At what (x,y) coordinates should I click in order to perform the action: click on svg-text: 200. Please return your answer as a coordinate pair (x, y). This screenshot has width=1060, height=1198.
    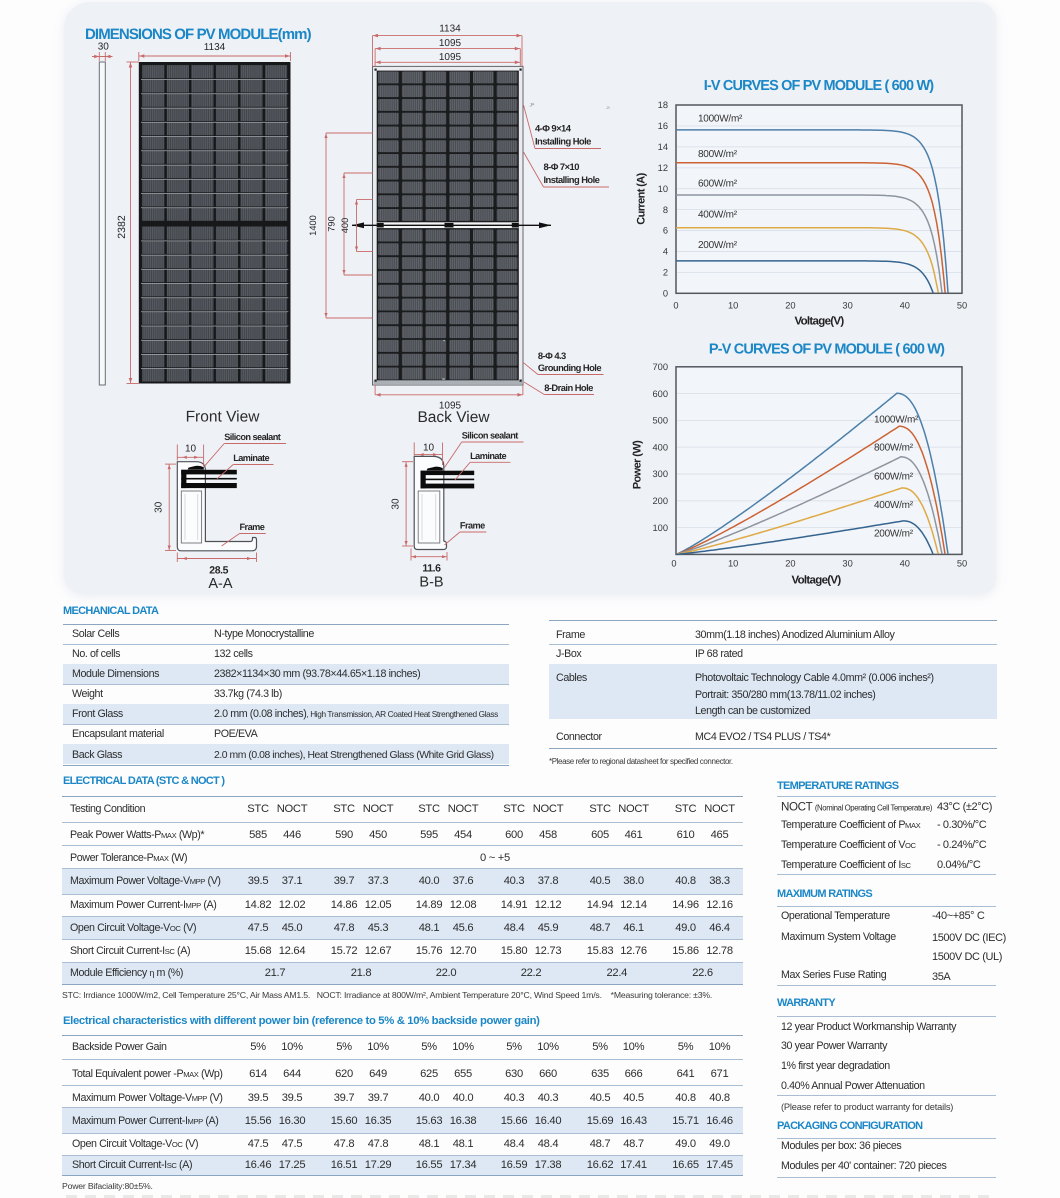
    Looking at the image, I should click on (660, 501).